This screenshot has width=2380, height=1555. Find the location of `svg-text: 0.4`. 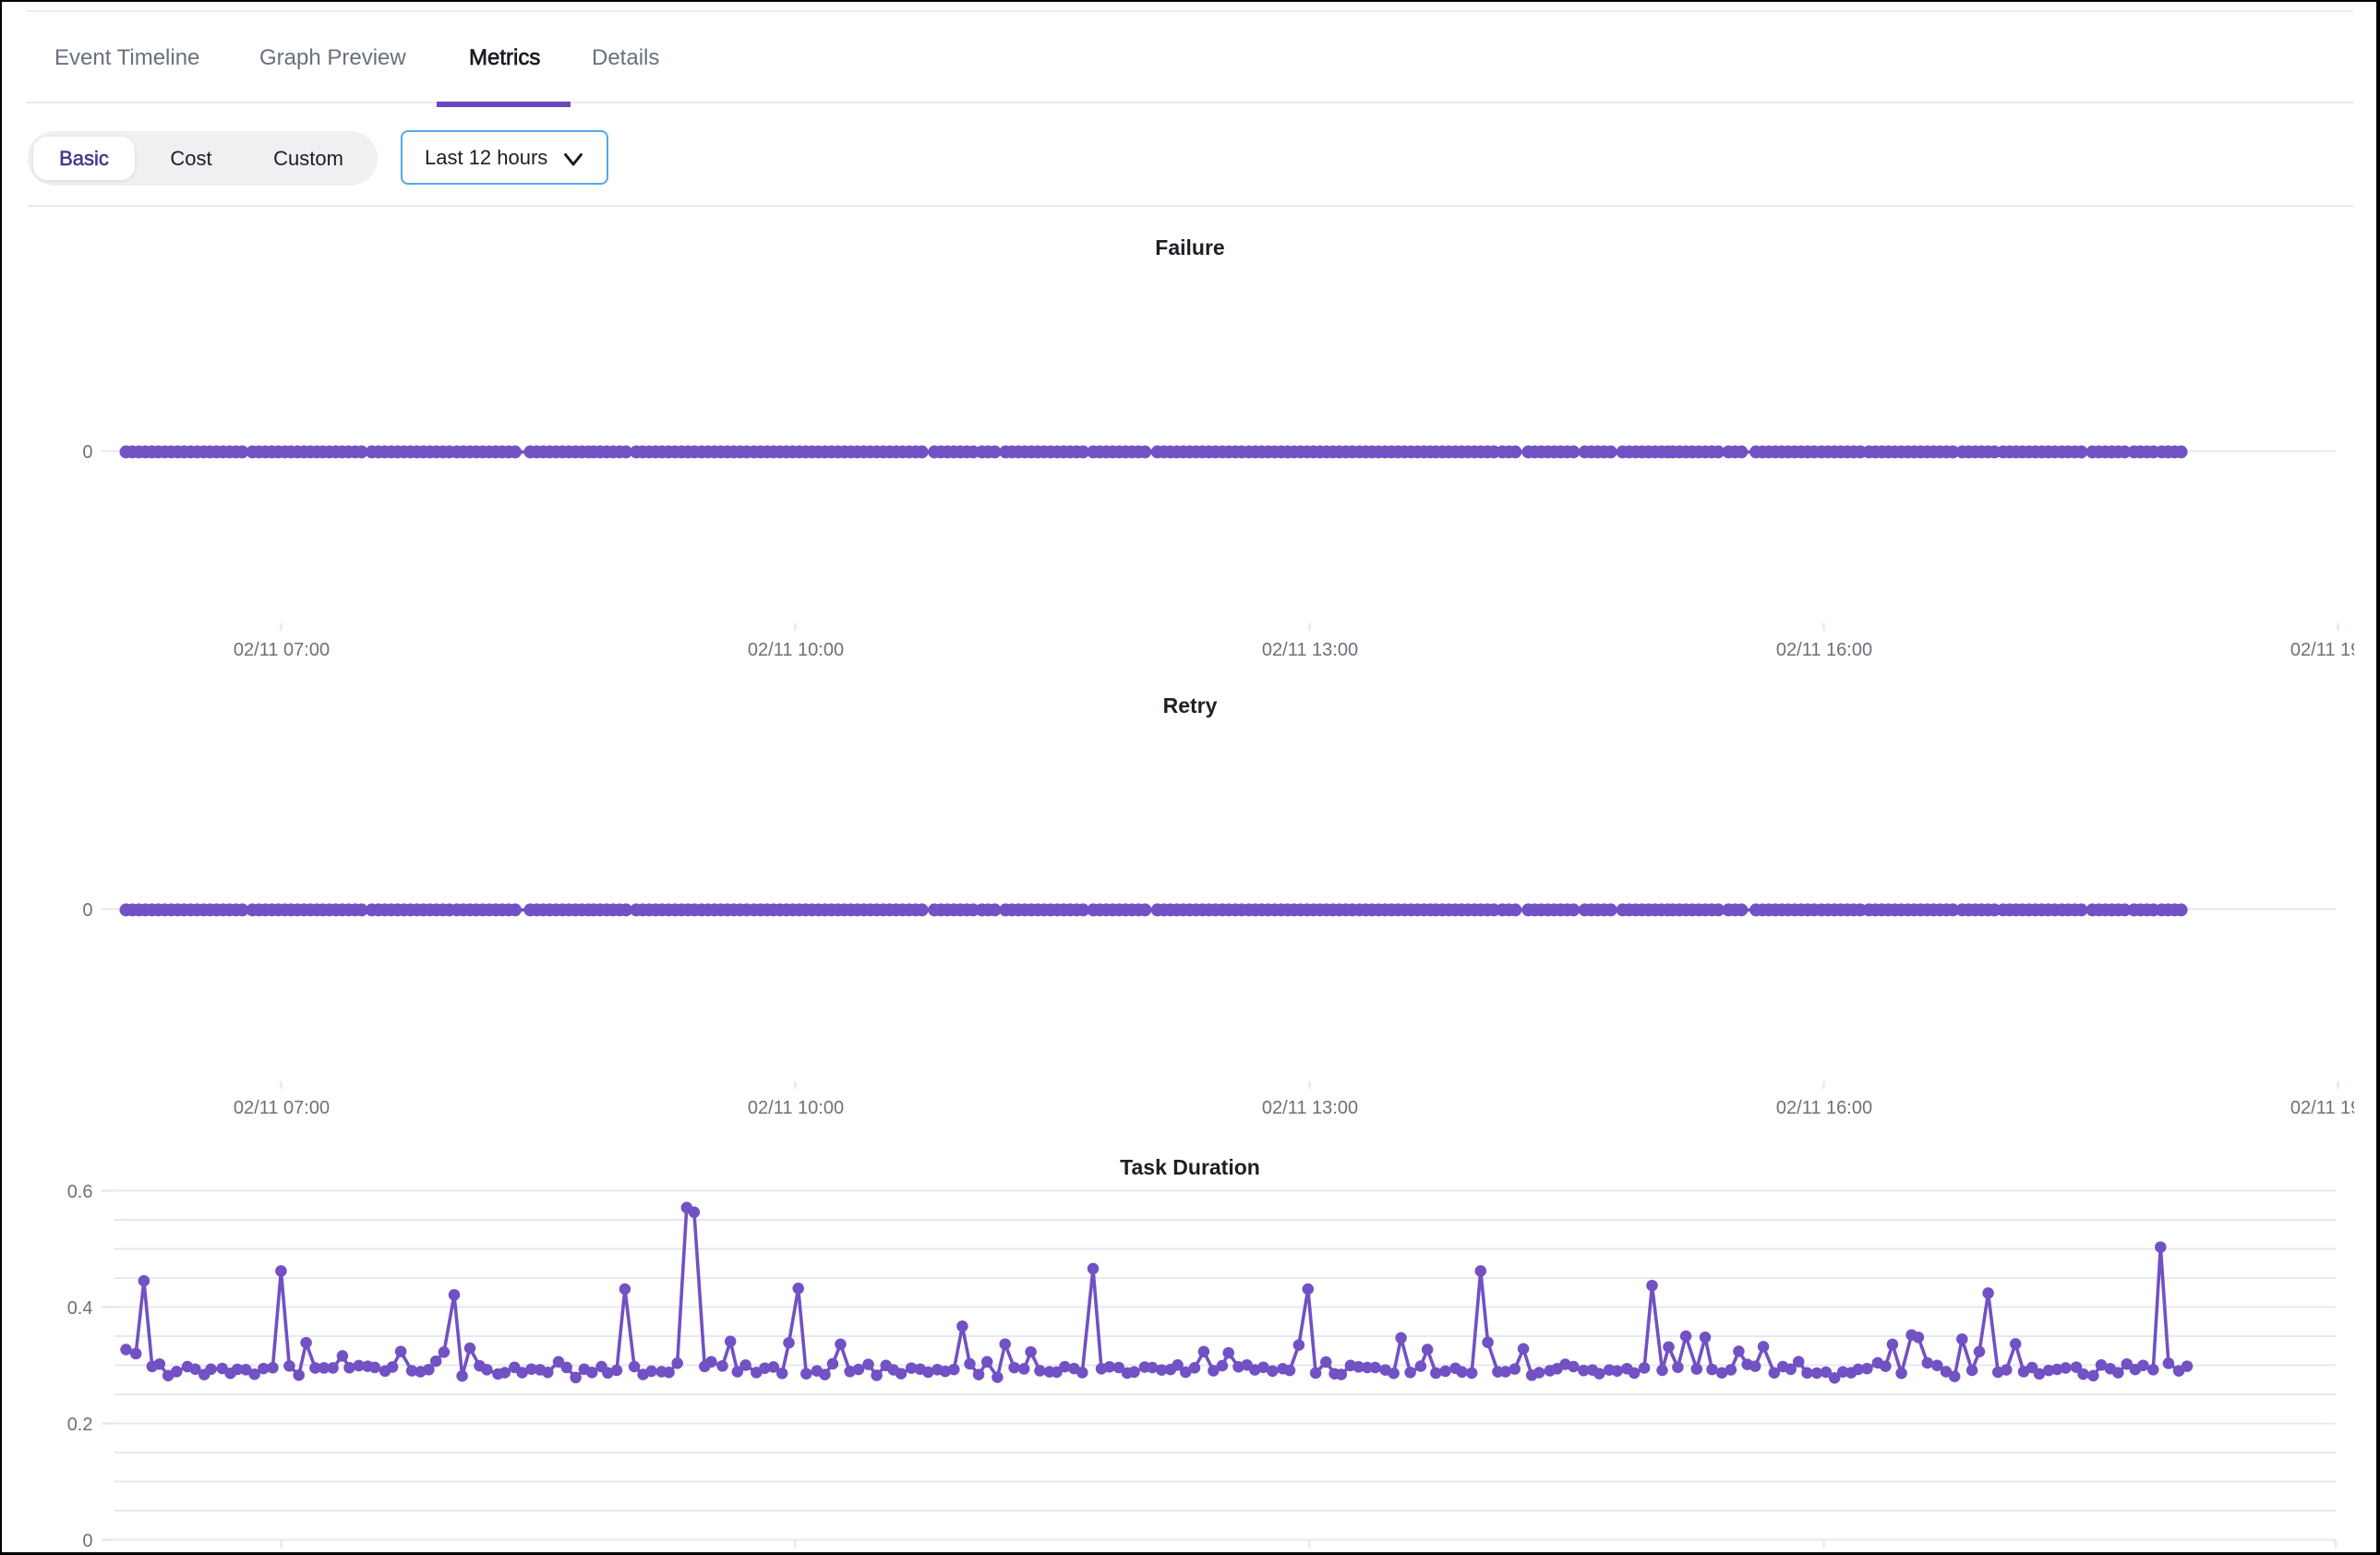

svg-text: 0.4 is located at coordinates (80, 1309).